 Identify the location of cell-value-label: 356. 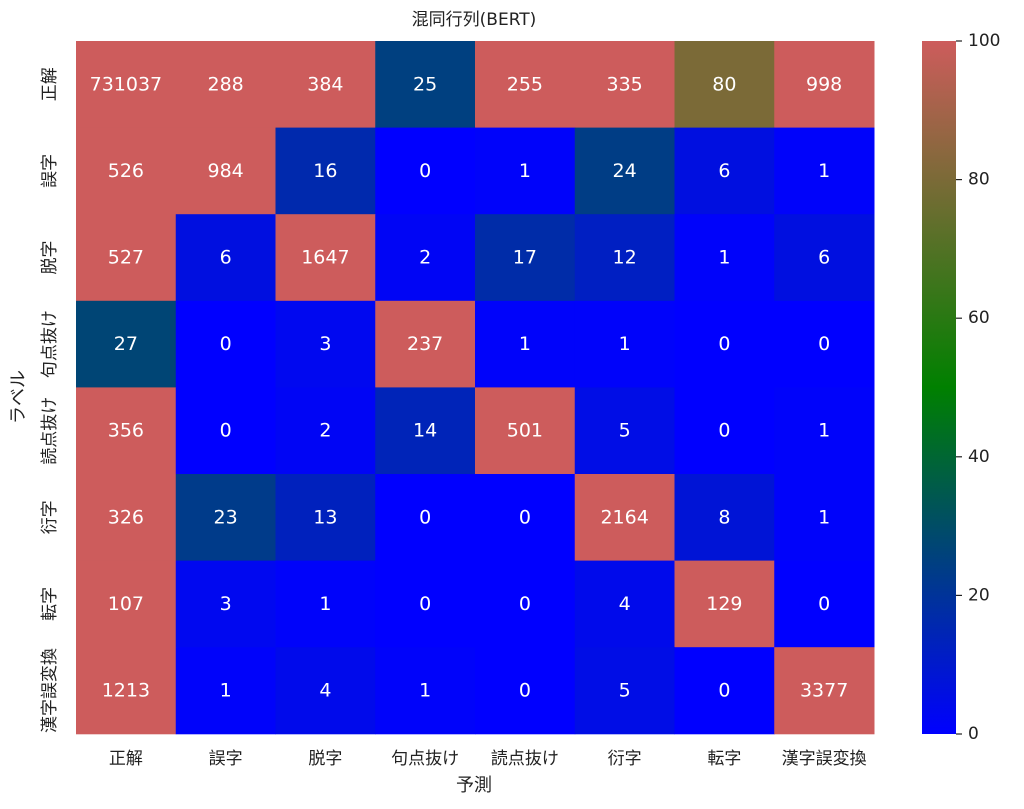
(126, 431).